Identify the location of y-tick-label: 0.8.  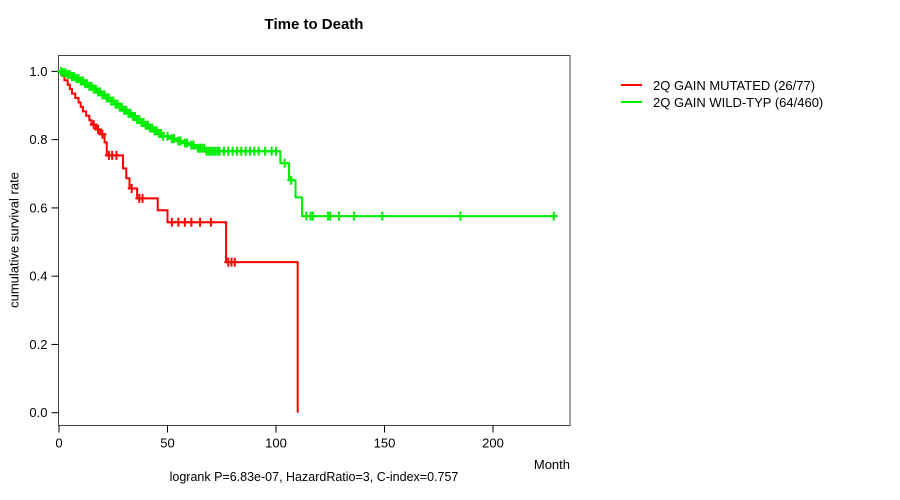
(38, 139).